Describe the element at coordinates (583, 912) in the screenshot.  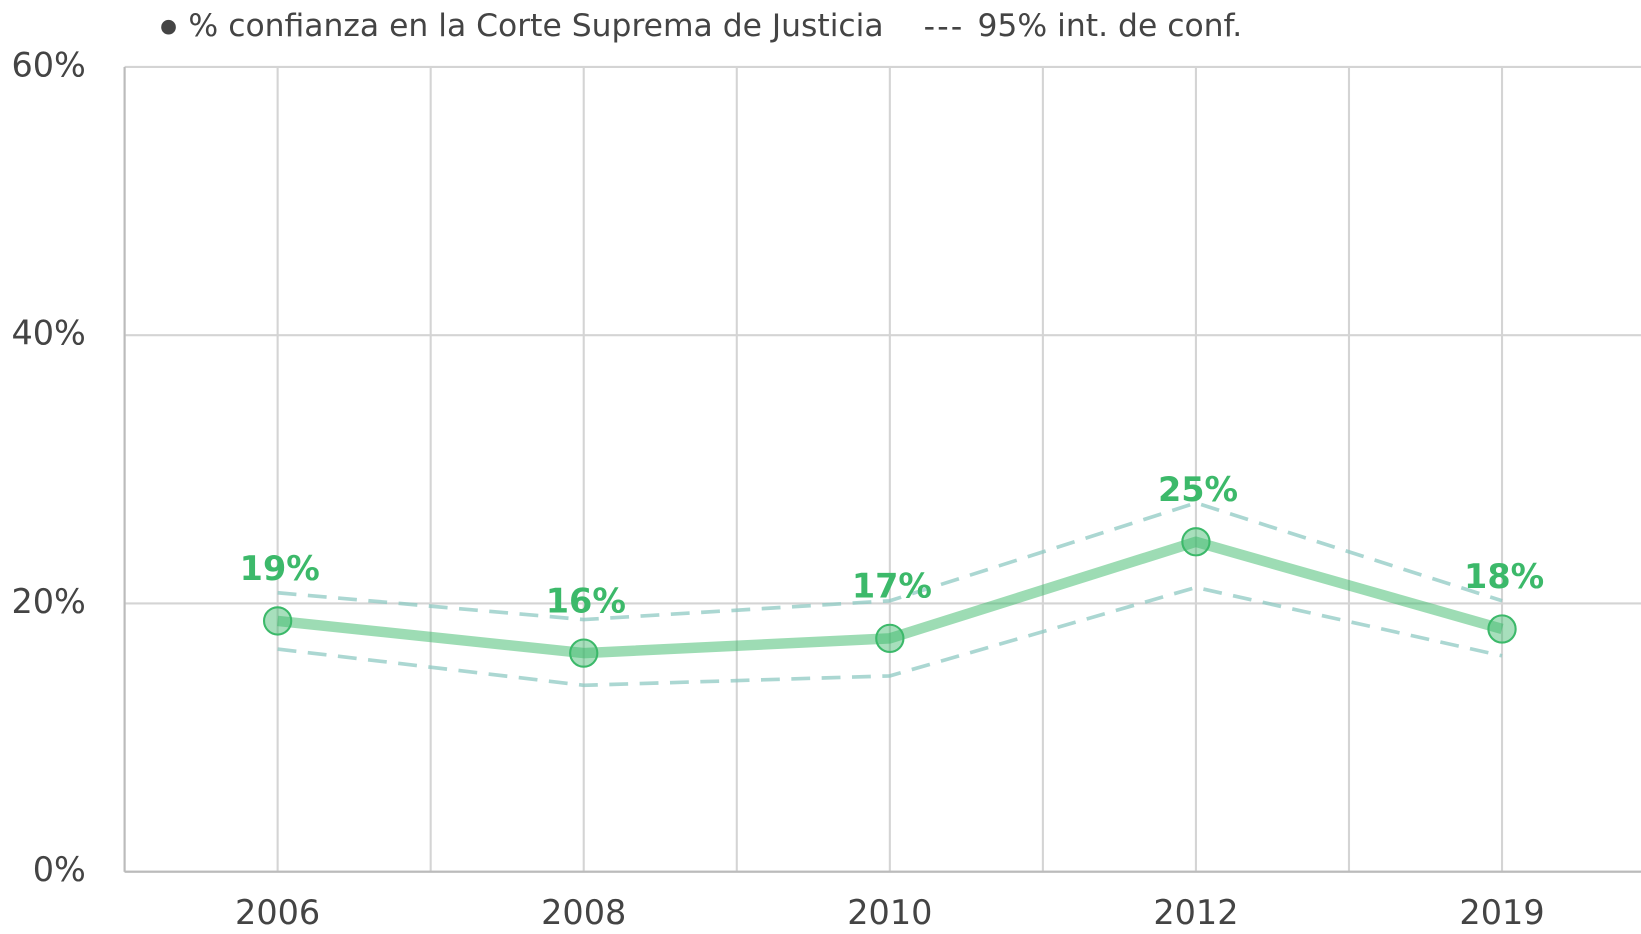
I see `x-tick-label: 2008` at that location.